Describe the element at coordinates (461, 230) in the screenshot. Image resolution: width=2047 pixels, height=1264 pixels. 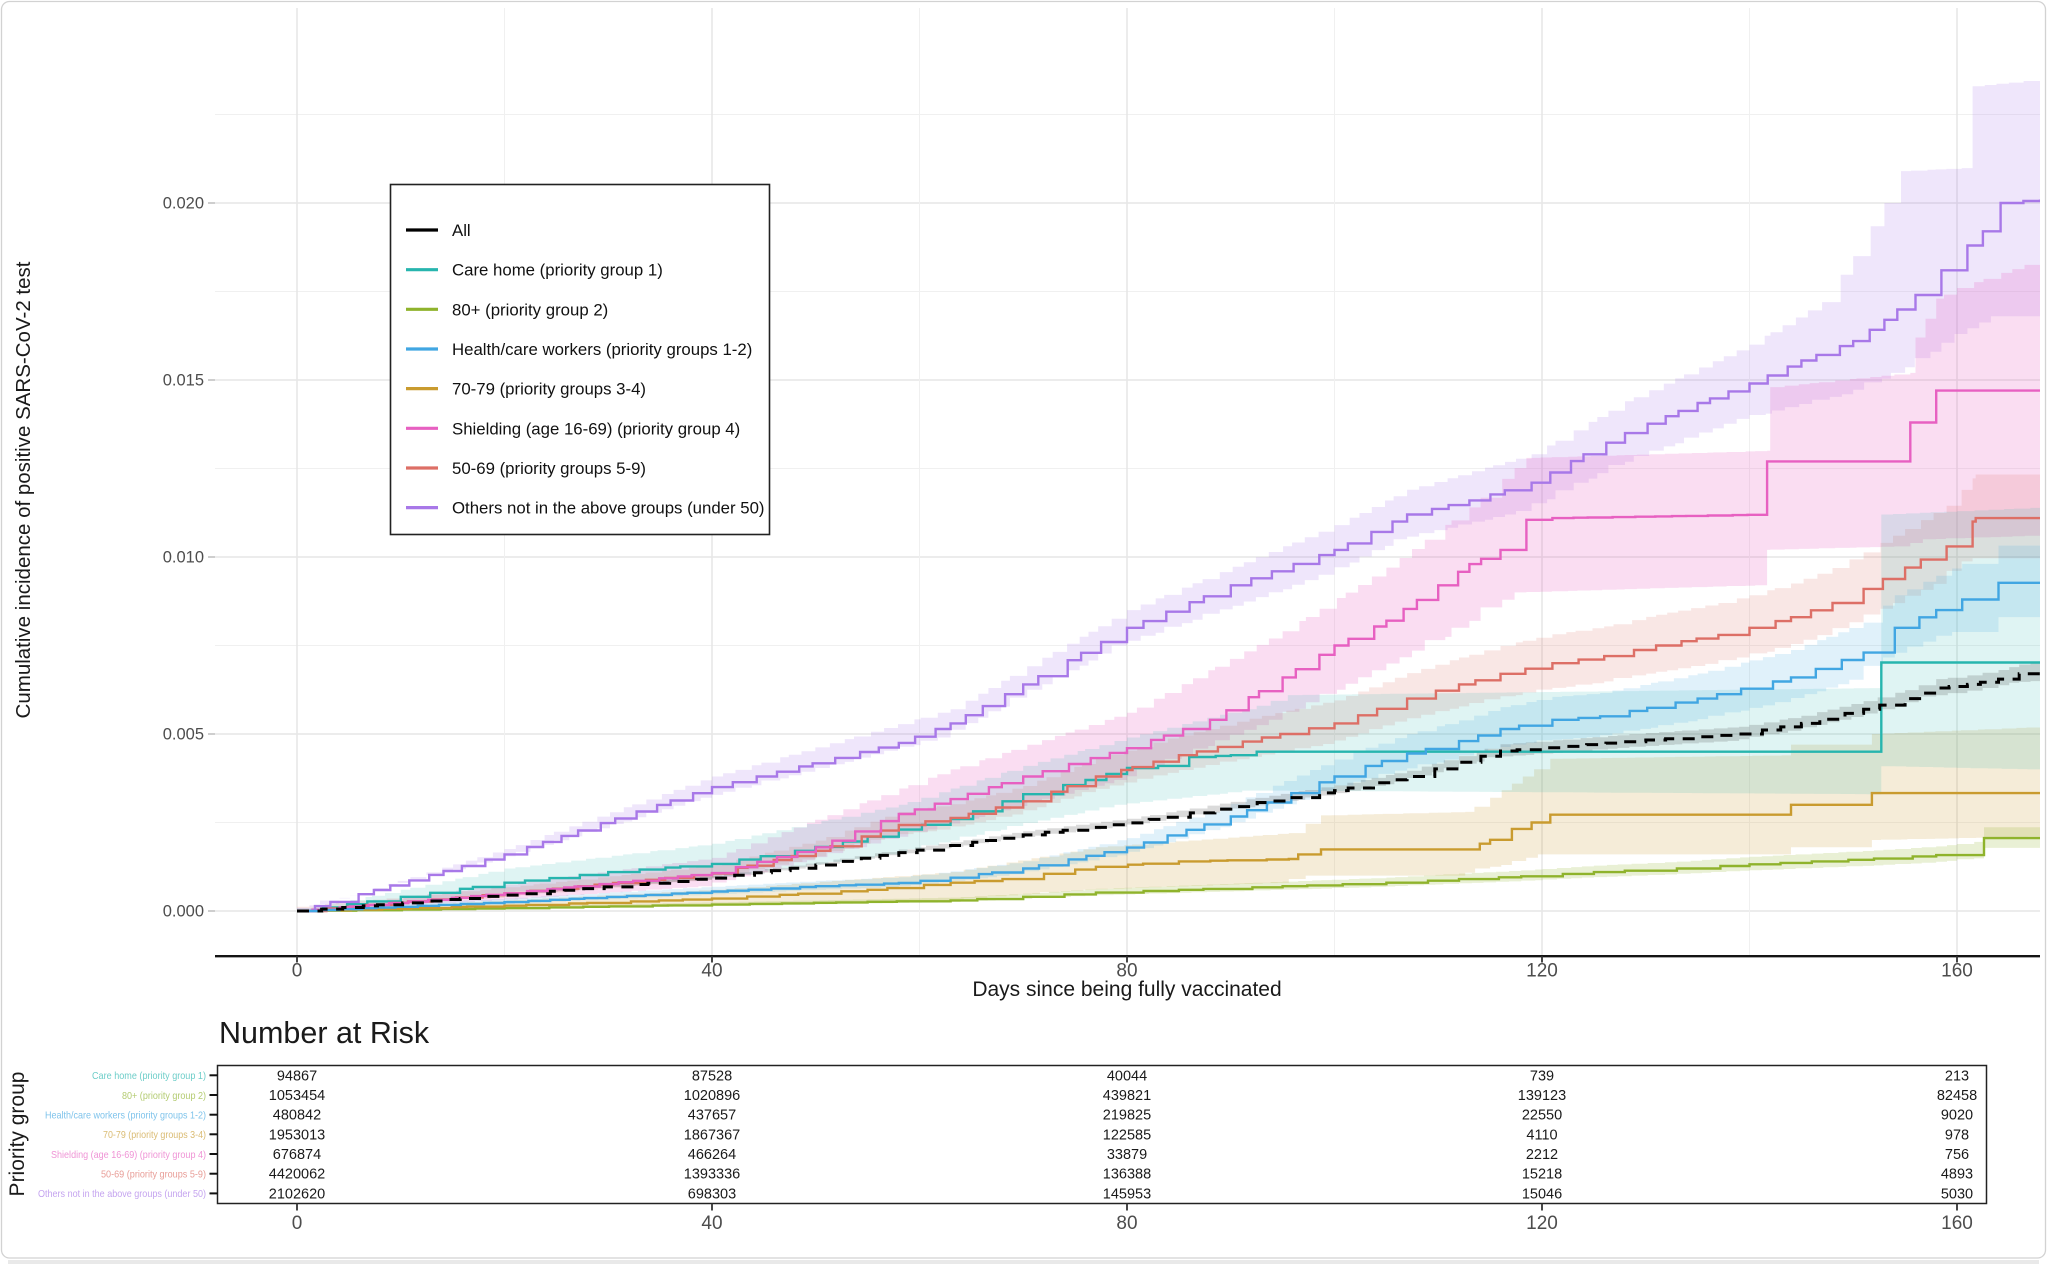
I see `svg-text: All` at that location.